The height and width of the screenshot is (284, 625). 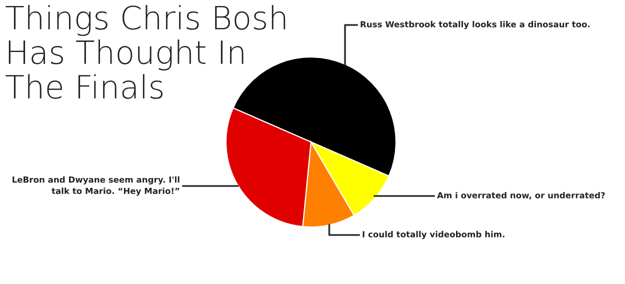 I want to click on chart-title: Things Chris Bosh Has Thought In The Finals, so click(x=146, y=52).